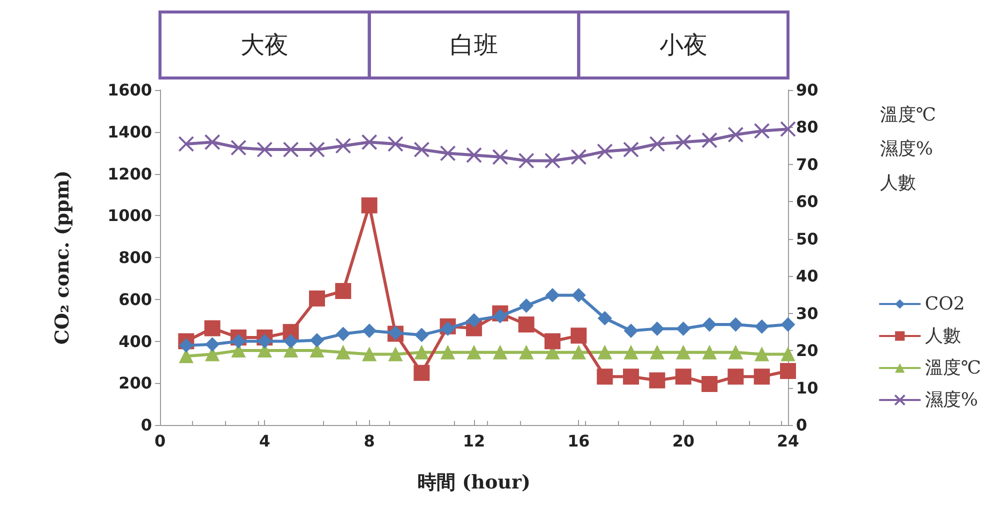 The height and width of the screenshot is (523, 996). I want to click on y2-tick-label: 20, so click(807, 350).